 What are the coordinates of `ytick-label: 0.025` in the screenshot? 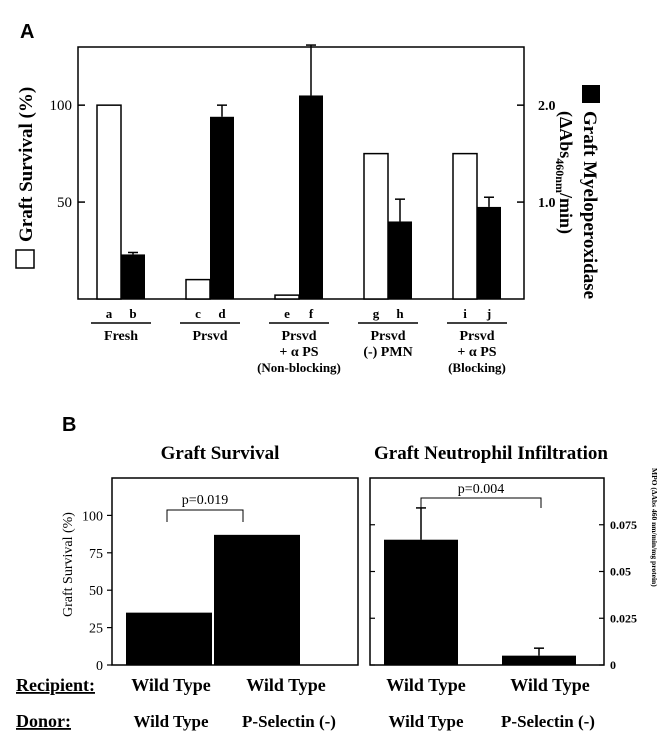 It's located at (623, 618).